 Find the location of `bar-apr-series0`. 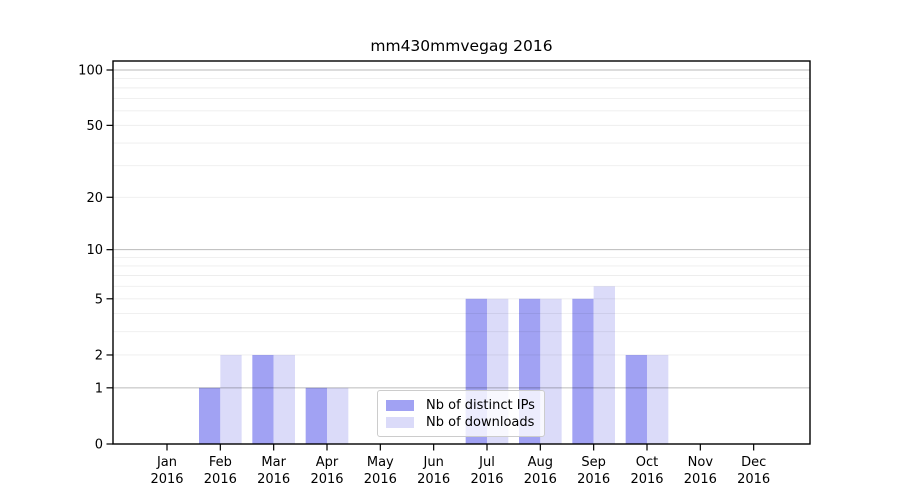

bar-apr-series0 is located at coordinates (316, 415).